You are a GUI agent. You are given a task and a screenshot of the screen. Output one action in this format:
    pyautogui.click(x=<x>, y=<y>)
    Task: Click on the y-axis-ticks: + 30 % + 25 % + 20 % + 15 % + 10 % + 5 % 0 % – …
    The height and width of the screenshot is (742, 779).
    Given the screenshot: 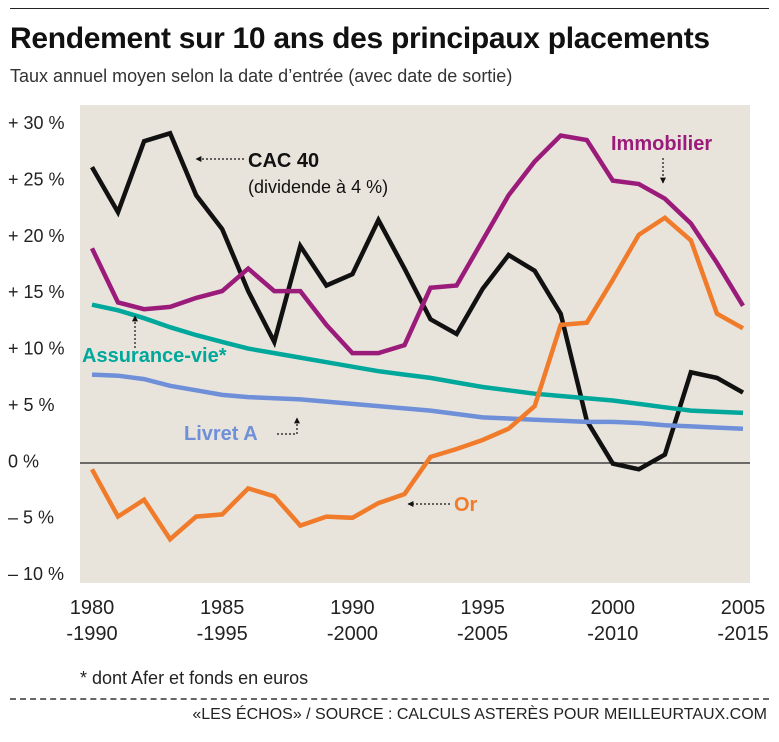 What is the action you would take?
    pyautogui.click(x=36, y=348)
    